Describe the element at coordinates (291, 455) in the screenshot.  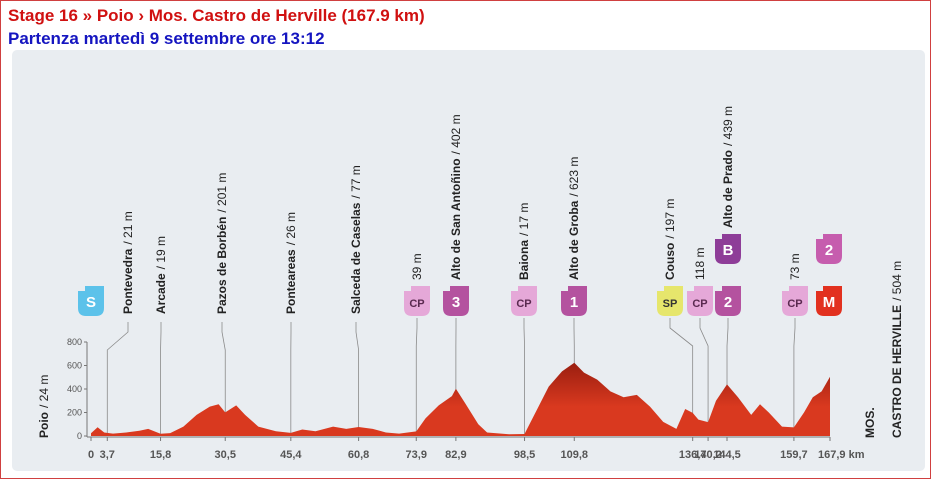
I see `x-tick-label: 45,4` at that location.